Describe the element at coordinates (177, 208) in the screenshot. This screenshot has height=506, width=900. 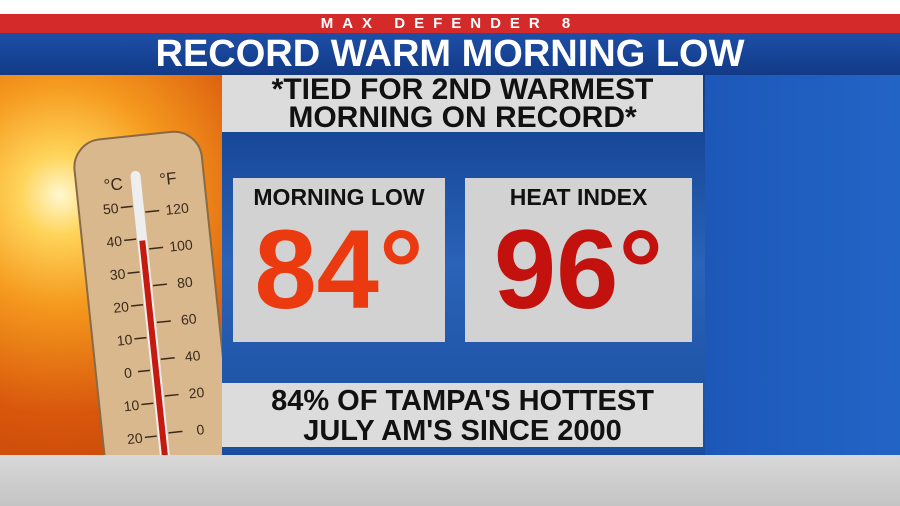
I see `fahrenheit-label: 120` at that location.